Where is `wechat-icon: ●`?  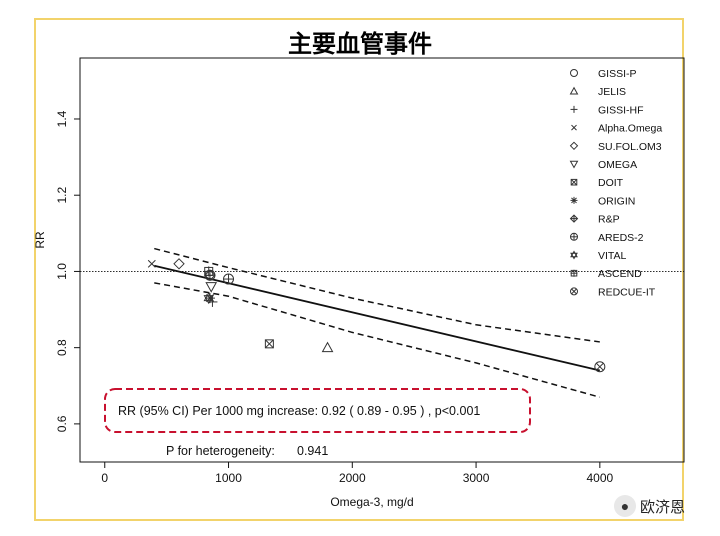
wechat-icon: ● is located at coordinates (625, 506).